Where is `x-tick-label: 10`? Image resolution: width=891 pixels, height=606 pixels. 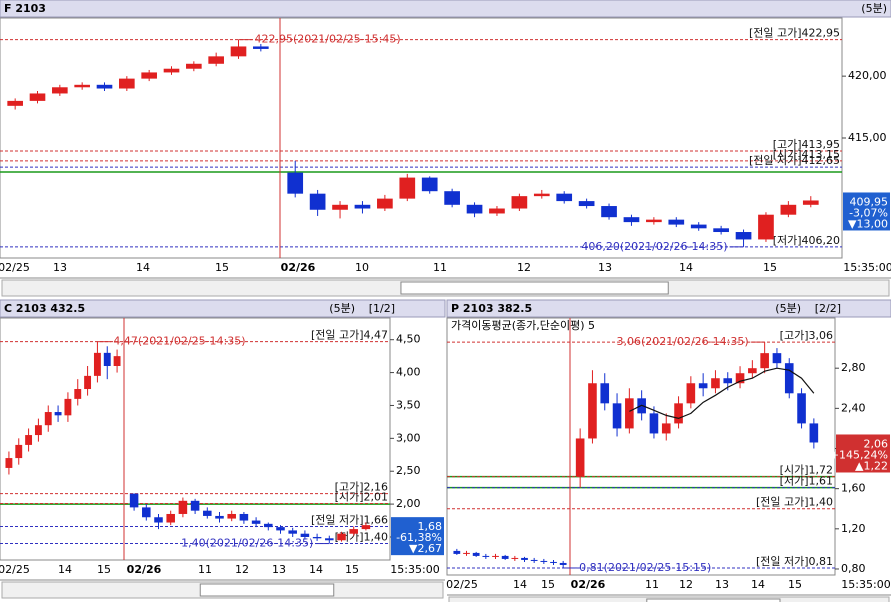 x-tick-label: 10 is located at coordinates (362, 267).